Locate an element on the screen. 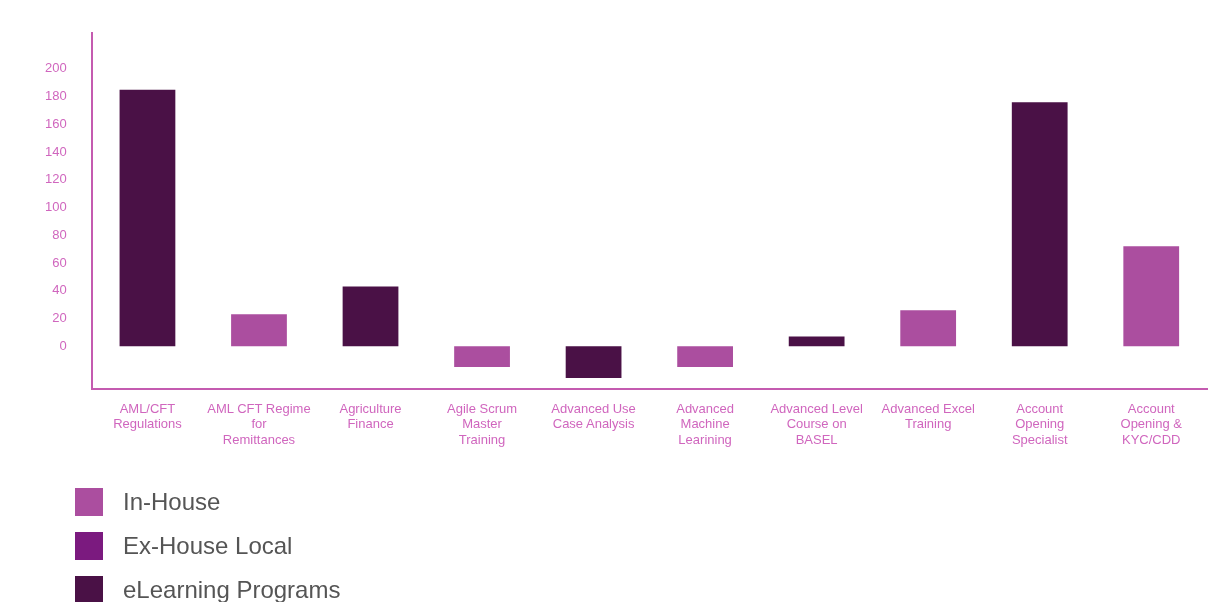 The width and height of the screenshot is (1227, 602). y-tick-label: 100 is located at coordinates (55, 207).